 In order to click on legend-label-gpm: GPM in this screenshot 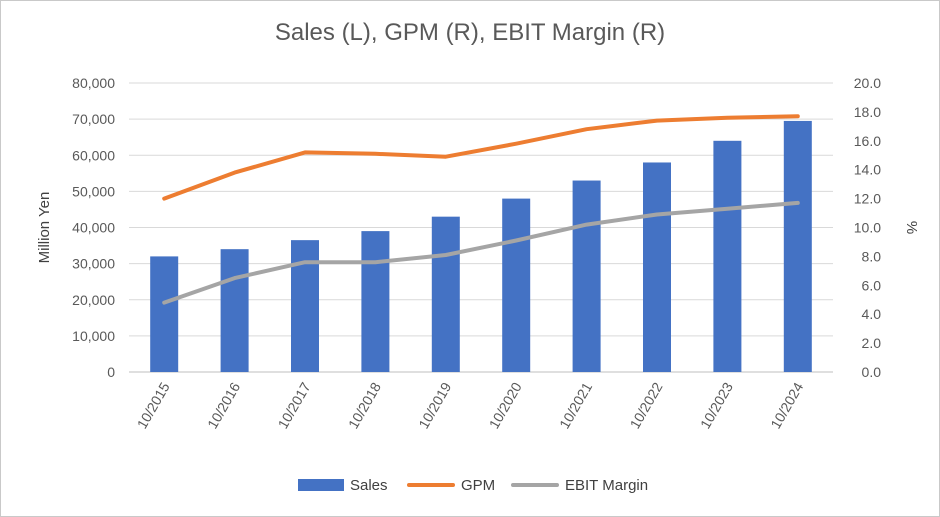, I will do `click(478, 485)`.